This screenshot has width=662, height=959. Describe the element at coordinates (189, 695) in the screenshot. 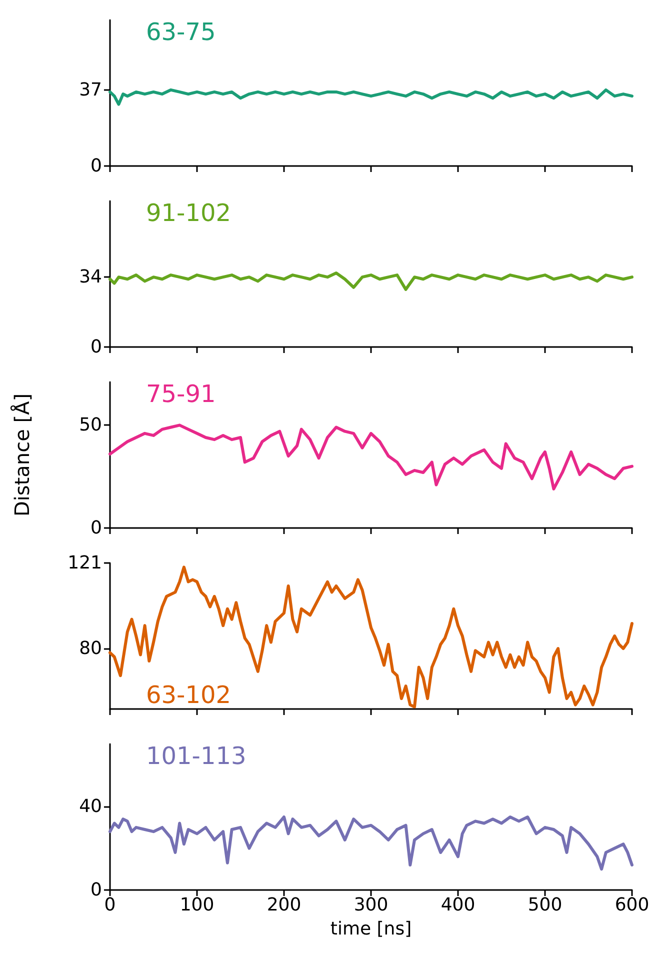

I see `series-label: 63-102` at that location.